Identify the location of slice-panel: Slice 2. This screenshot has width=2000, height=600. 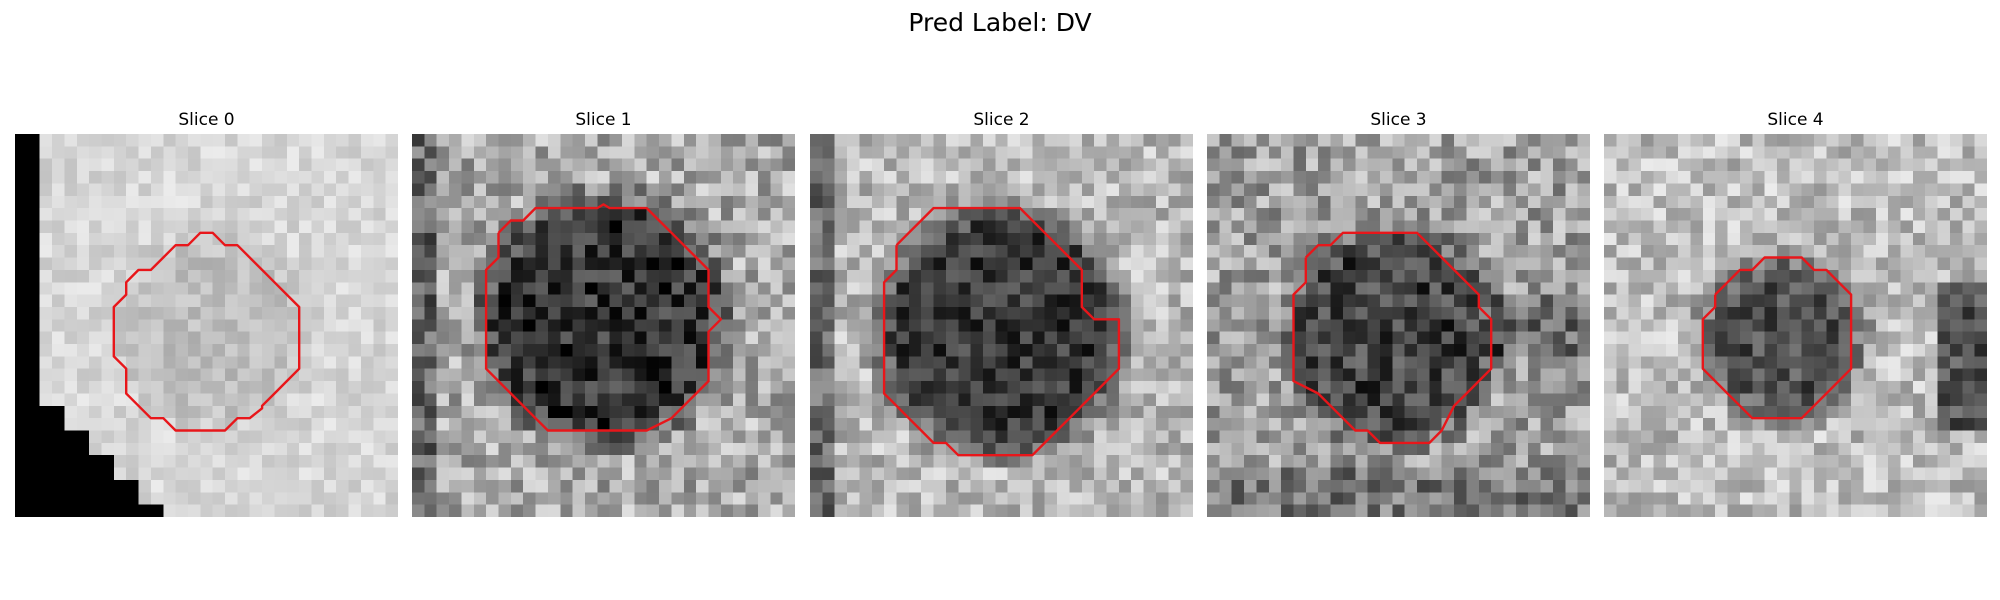
(1001, 312).